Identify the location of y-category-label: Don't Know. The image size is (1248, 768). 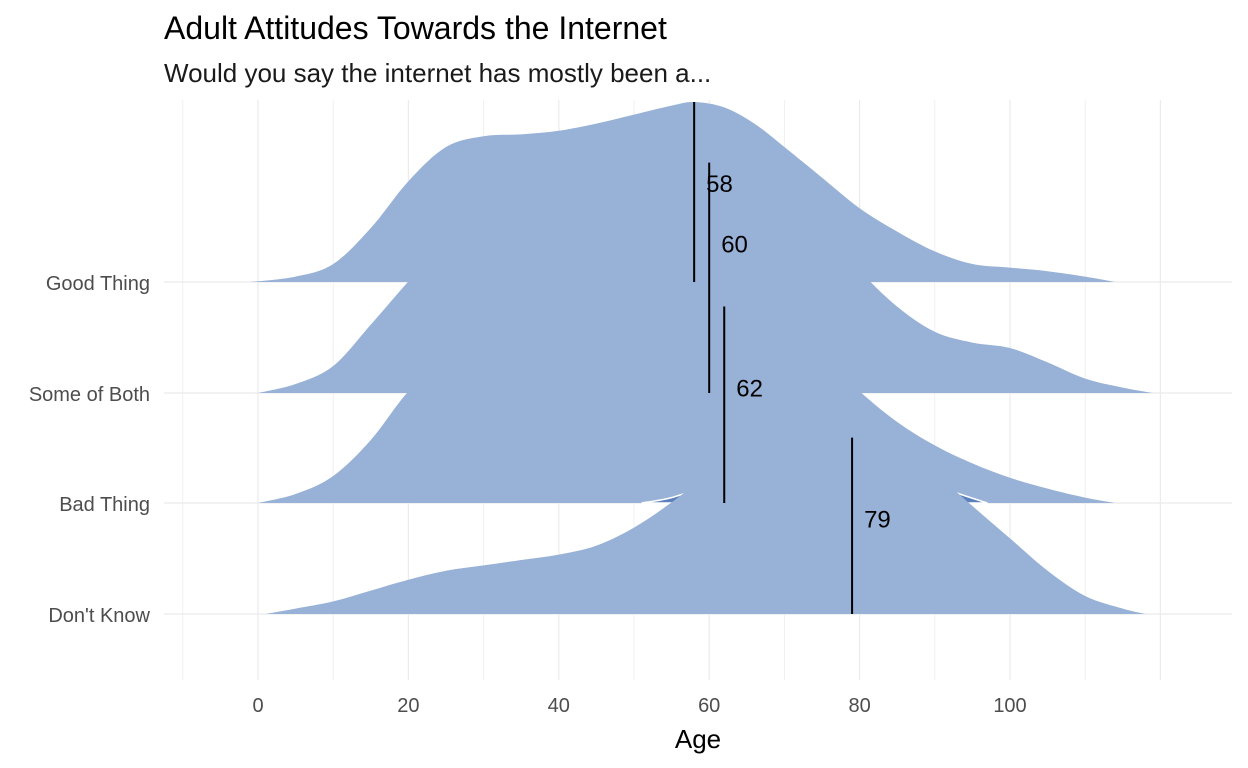
(99, 616).